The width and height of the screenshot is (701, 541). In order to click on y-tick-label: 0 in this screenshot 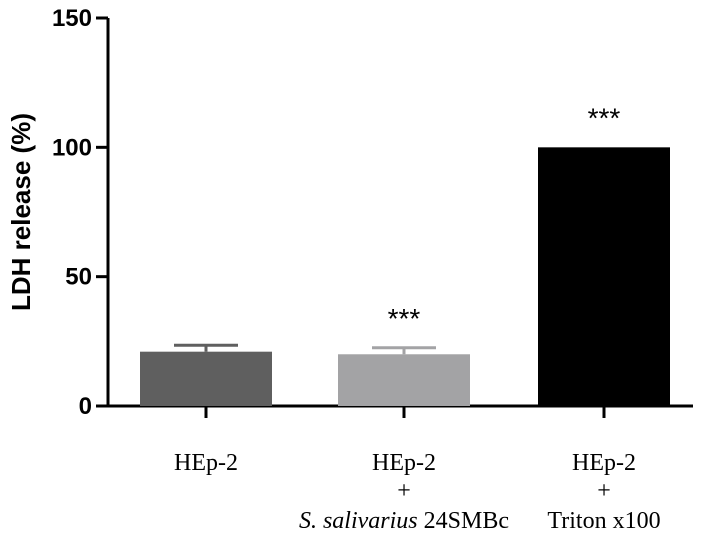, I will do `click(85, 406)`.